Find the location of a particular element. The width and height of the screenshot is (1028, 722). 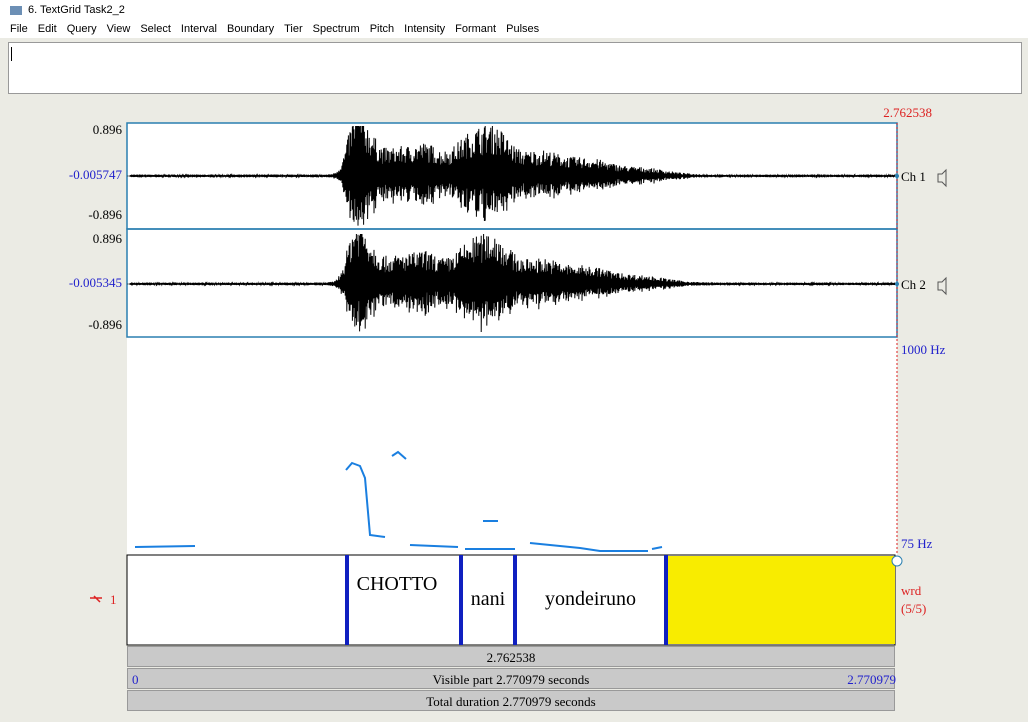

interval-label: nani is located at coordinates (488, 599).